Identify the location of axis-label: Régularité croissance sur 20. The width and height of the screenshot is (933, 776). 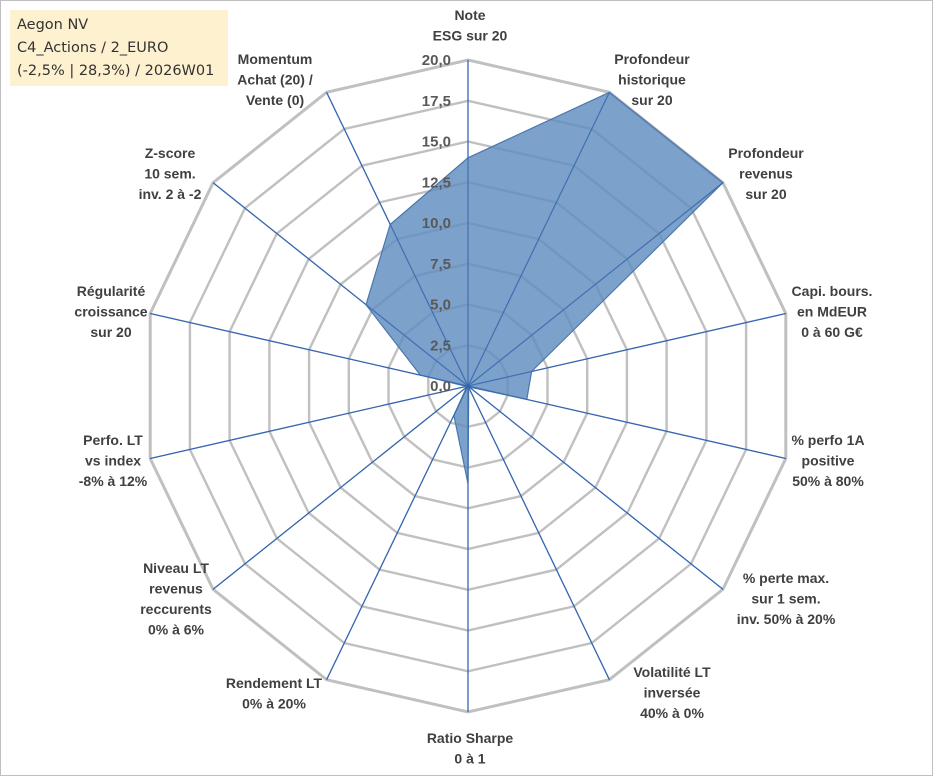
(110, 311).